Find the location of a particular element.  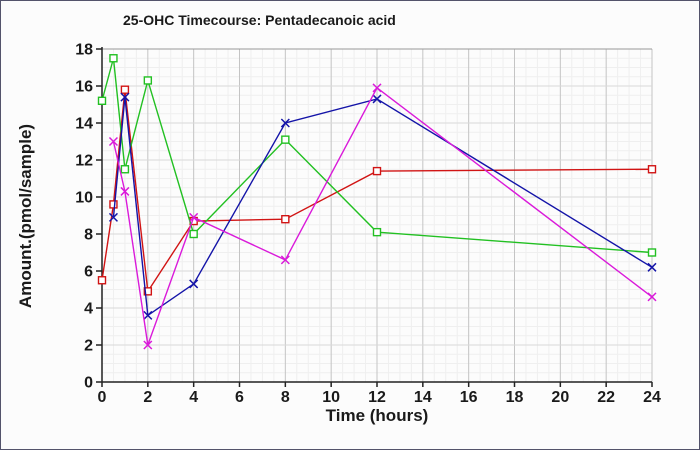

x-tick-label: 8 is located at coordinates (285, 397).